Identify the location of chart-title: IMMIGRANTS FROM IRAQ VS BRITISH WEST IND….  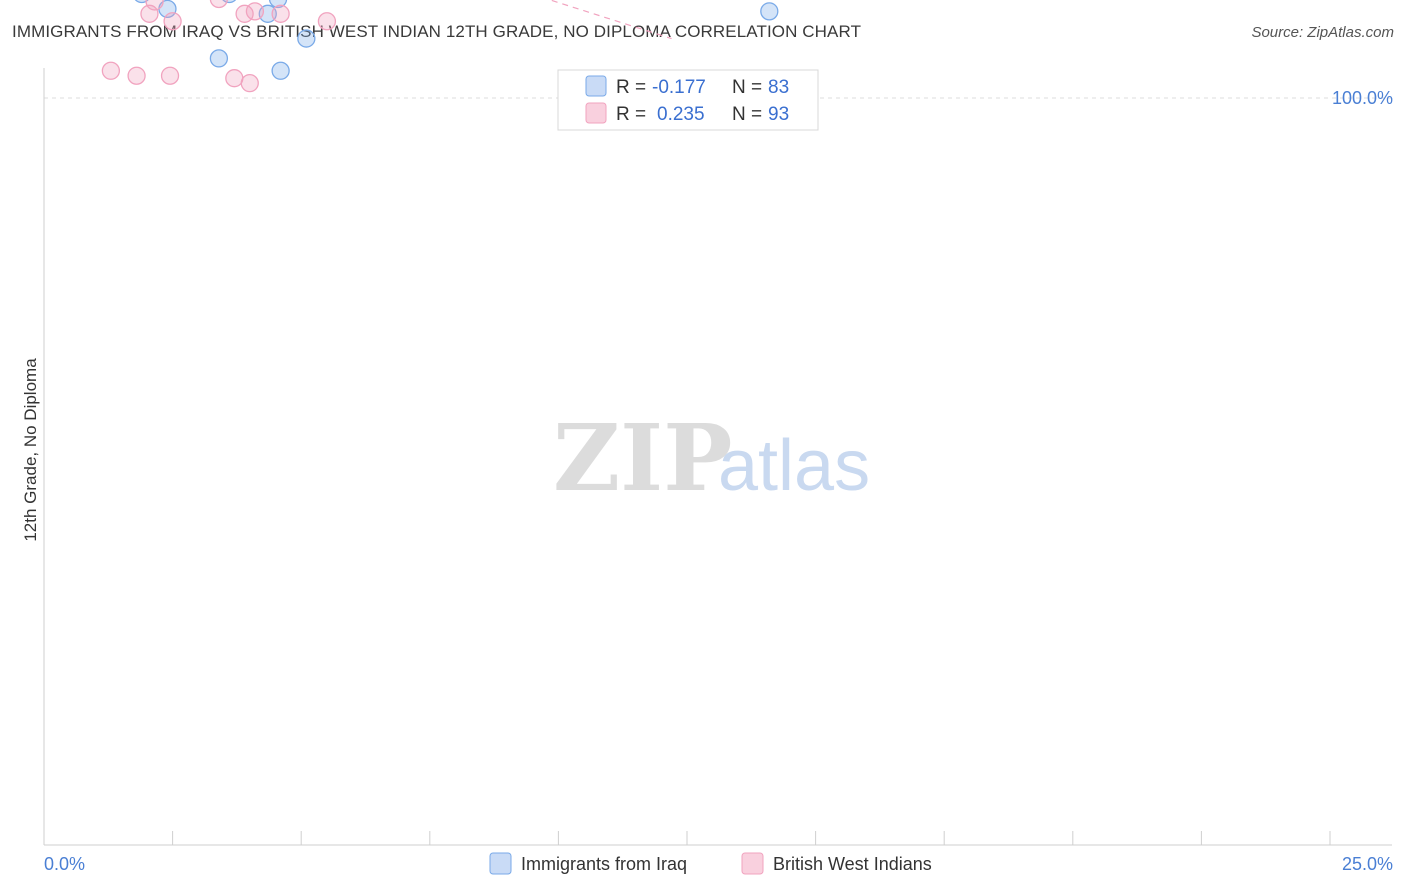
(437, 31).